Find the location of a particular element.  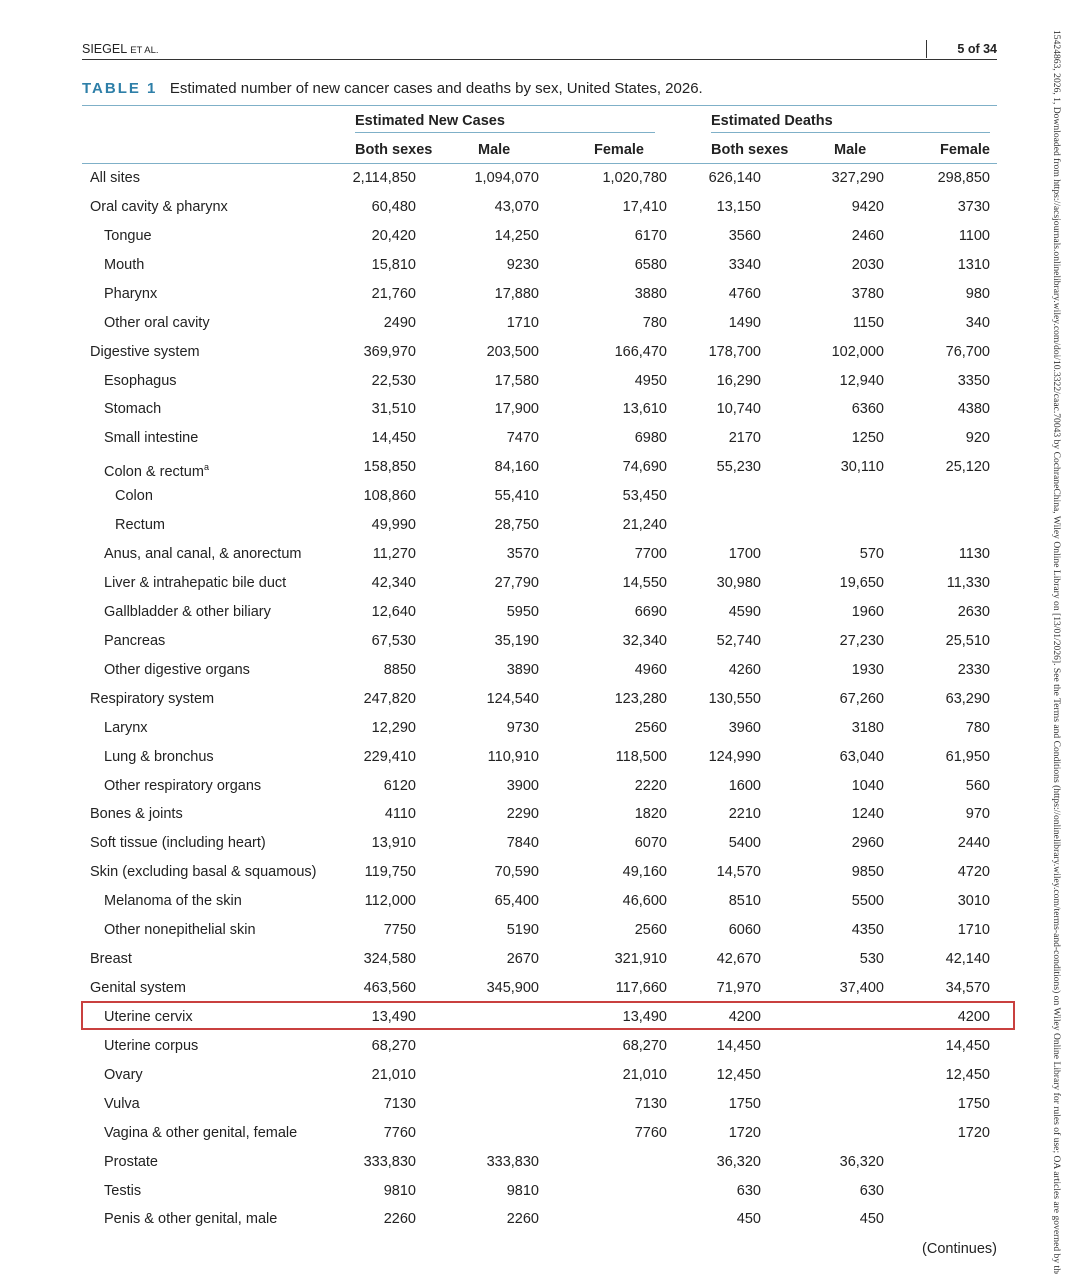

cell: 2220 is located at coordinates (650, 785).